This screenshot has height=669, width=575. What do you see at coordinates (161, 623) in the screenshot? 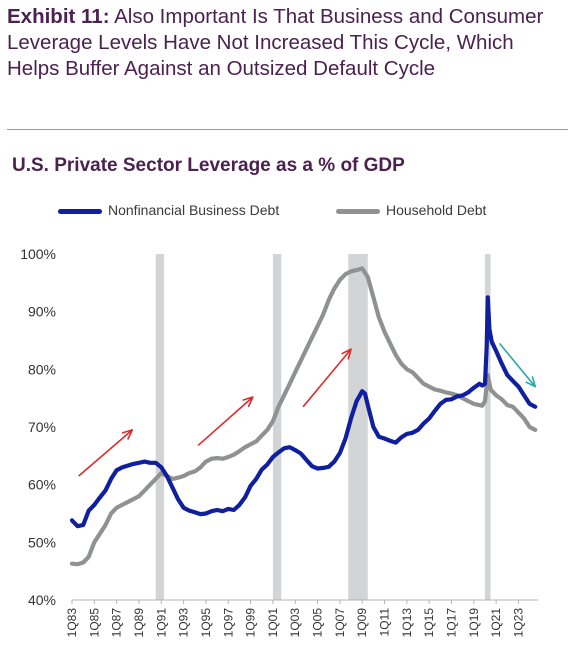
I see `x-tick-label: 1Q91` at bounding box center [161, 623].